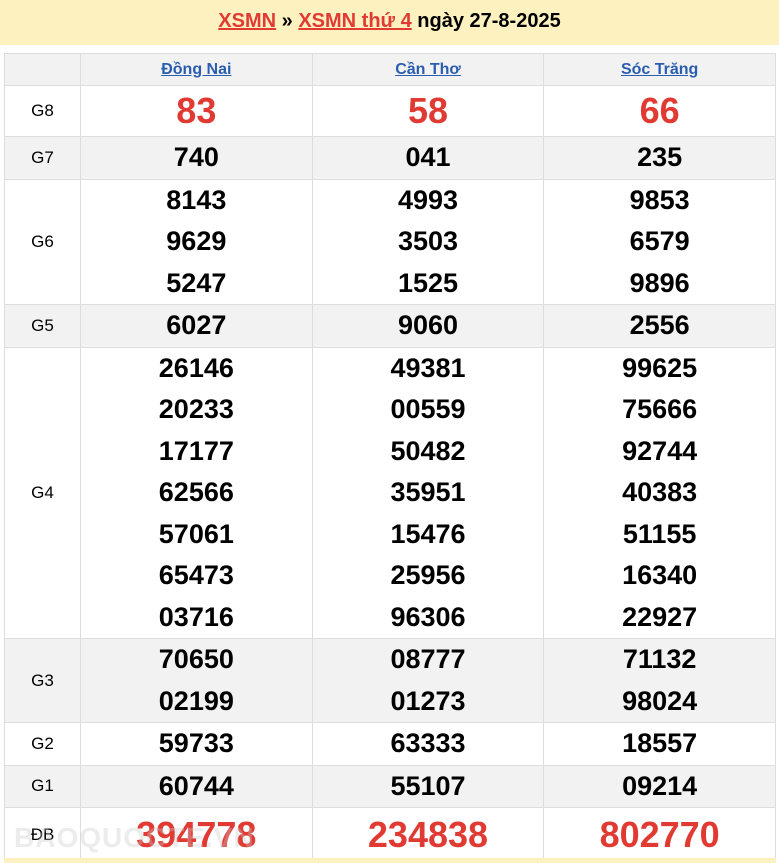 The width and height of the screenshot is (779, 863). I want to click on province-header: Cần Thơ, so click(428, 69).